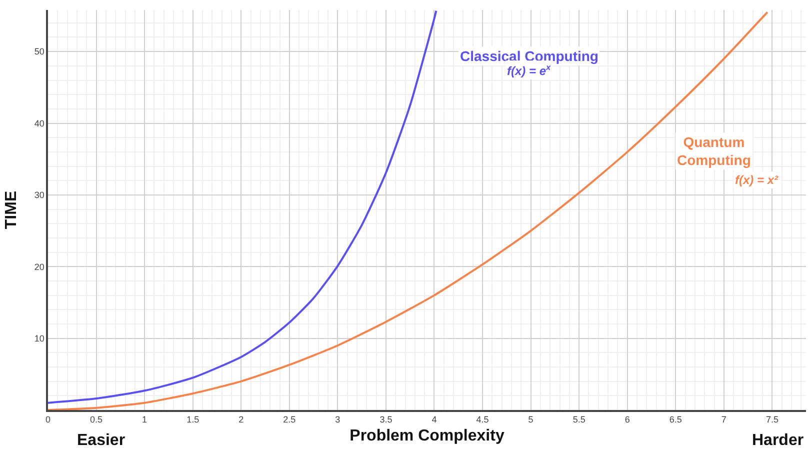 The width and height of the screenshot is (809, 456). I want to click on x-tick-label: 1.5, so click(193, 419).